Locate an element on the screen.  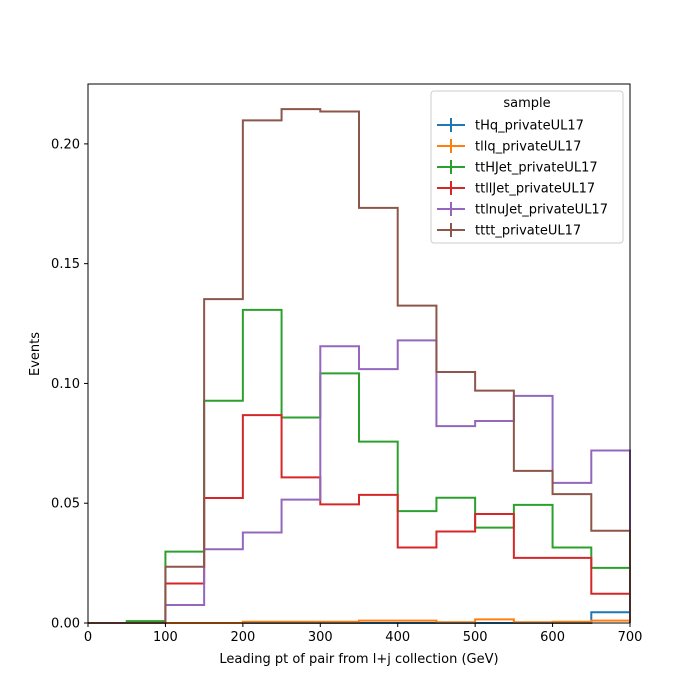
y-tick-label: 0.20 is located at coordinates (65, 144).